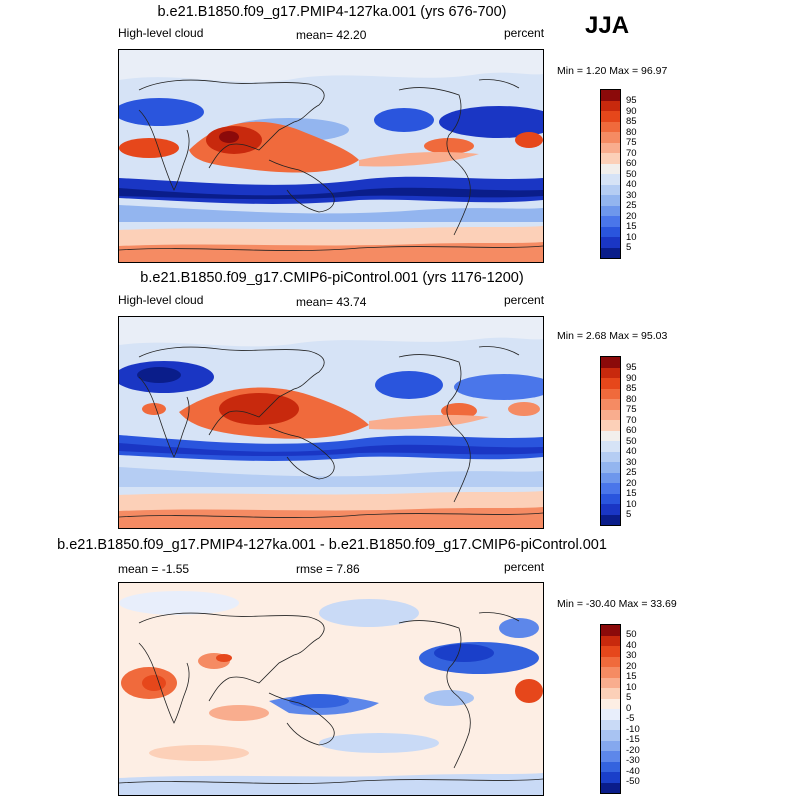 Image resolution: width=800 pixels, height=800 pixels. I want to click on panel-3-colorbar-tick: -30, so click(633, 760).